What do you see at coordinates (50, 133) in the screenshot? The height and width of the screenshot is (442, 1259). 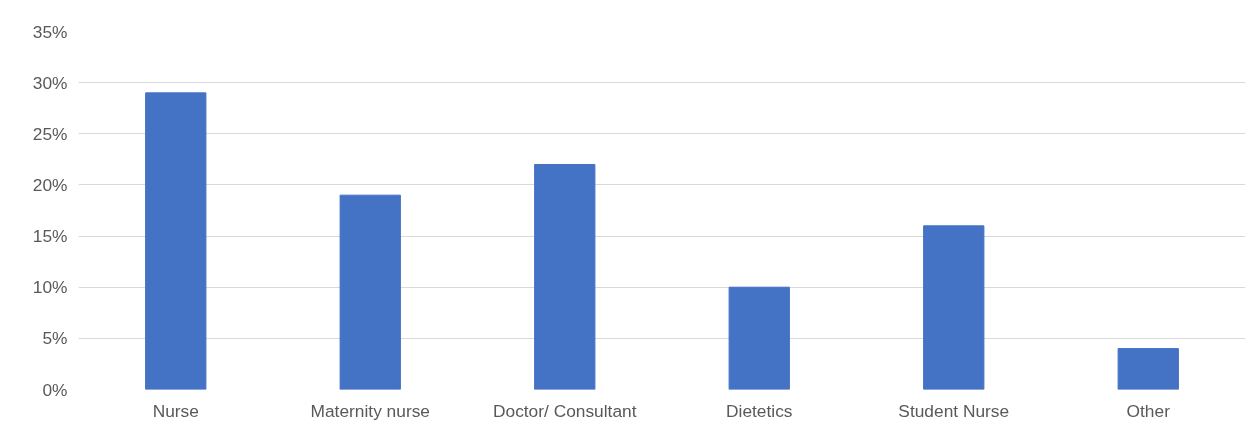 I see `y-tick-label: 25%` at bounding box center [50, 133].